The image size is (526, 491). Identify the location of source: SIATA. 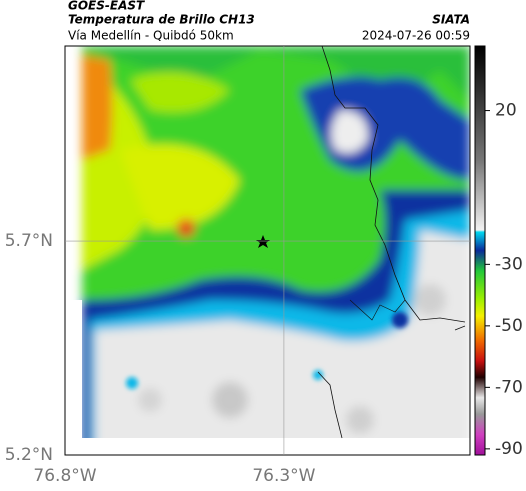
(451, 20).